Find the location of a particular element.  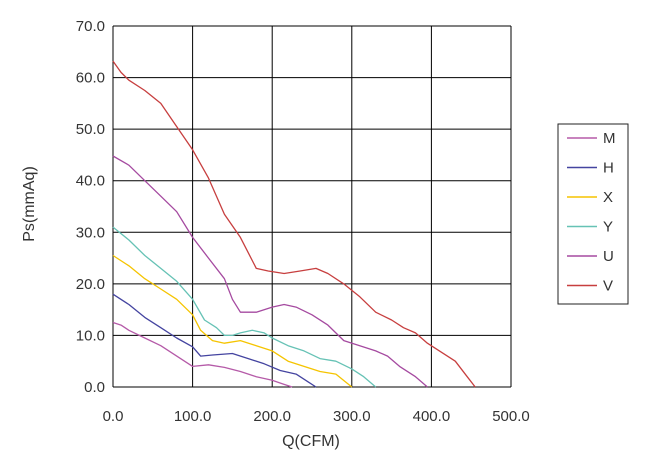

y-axis-title: Ps(mmAq) is located at coordinates (29, 204).